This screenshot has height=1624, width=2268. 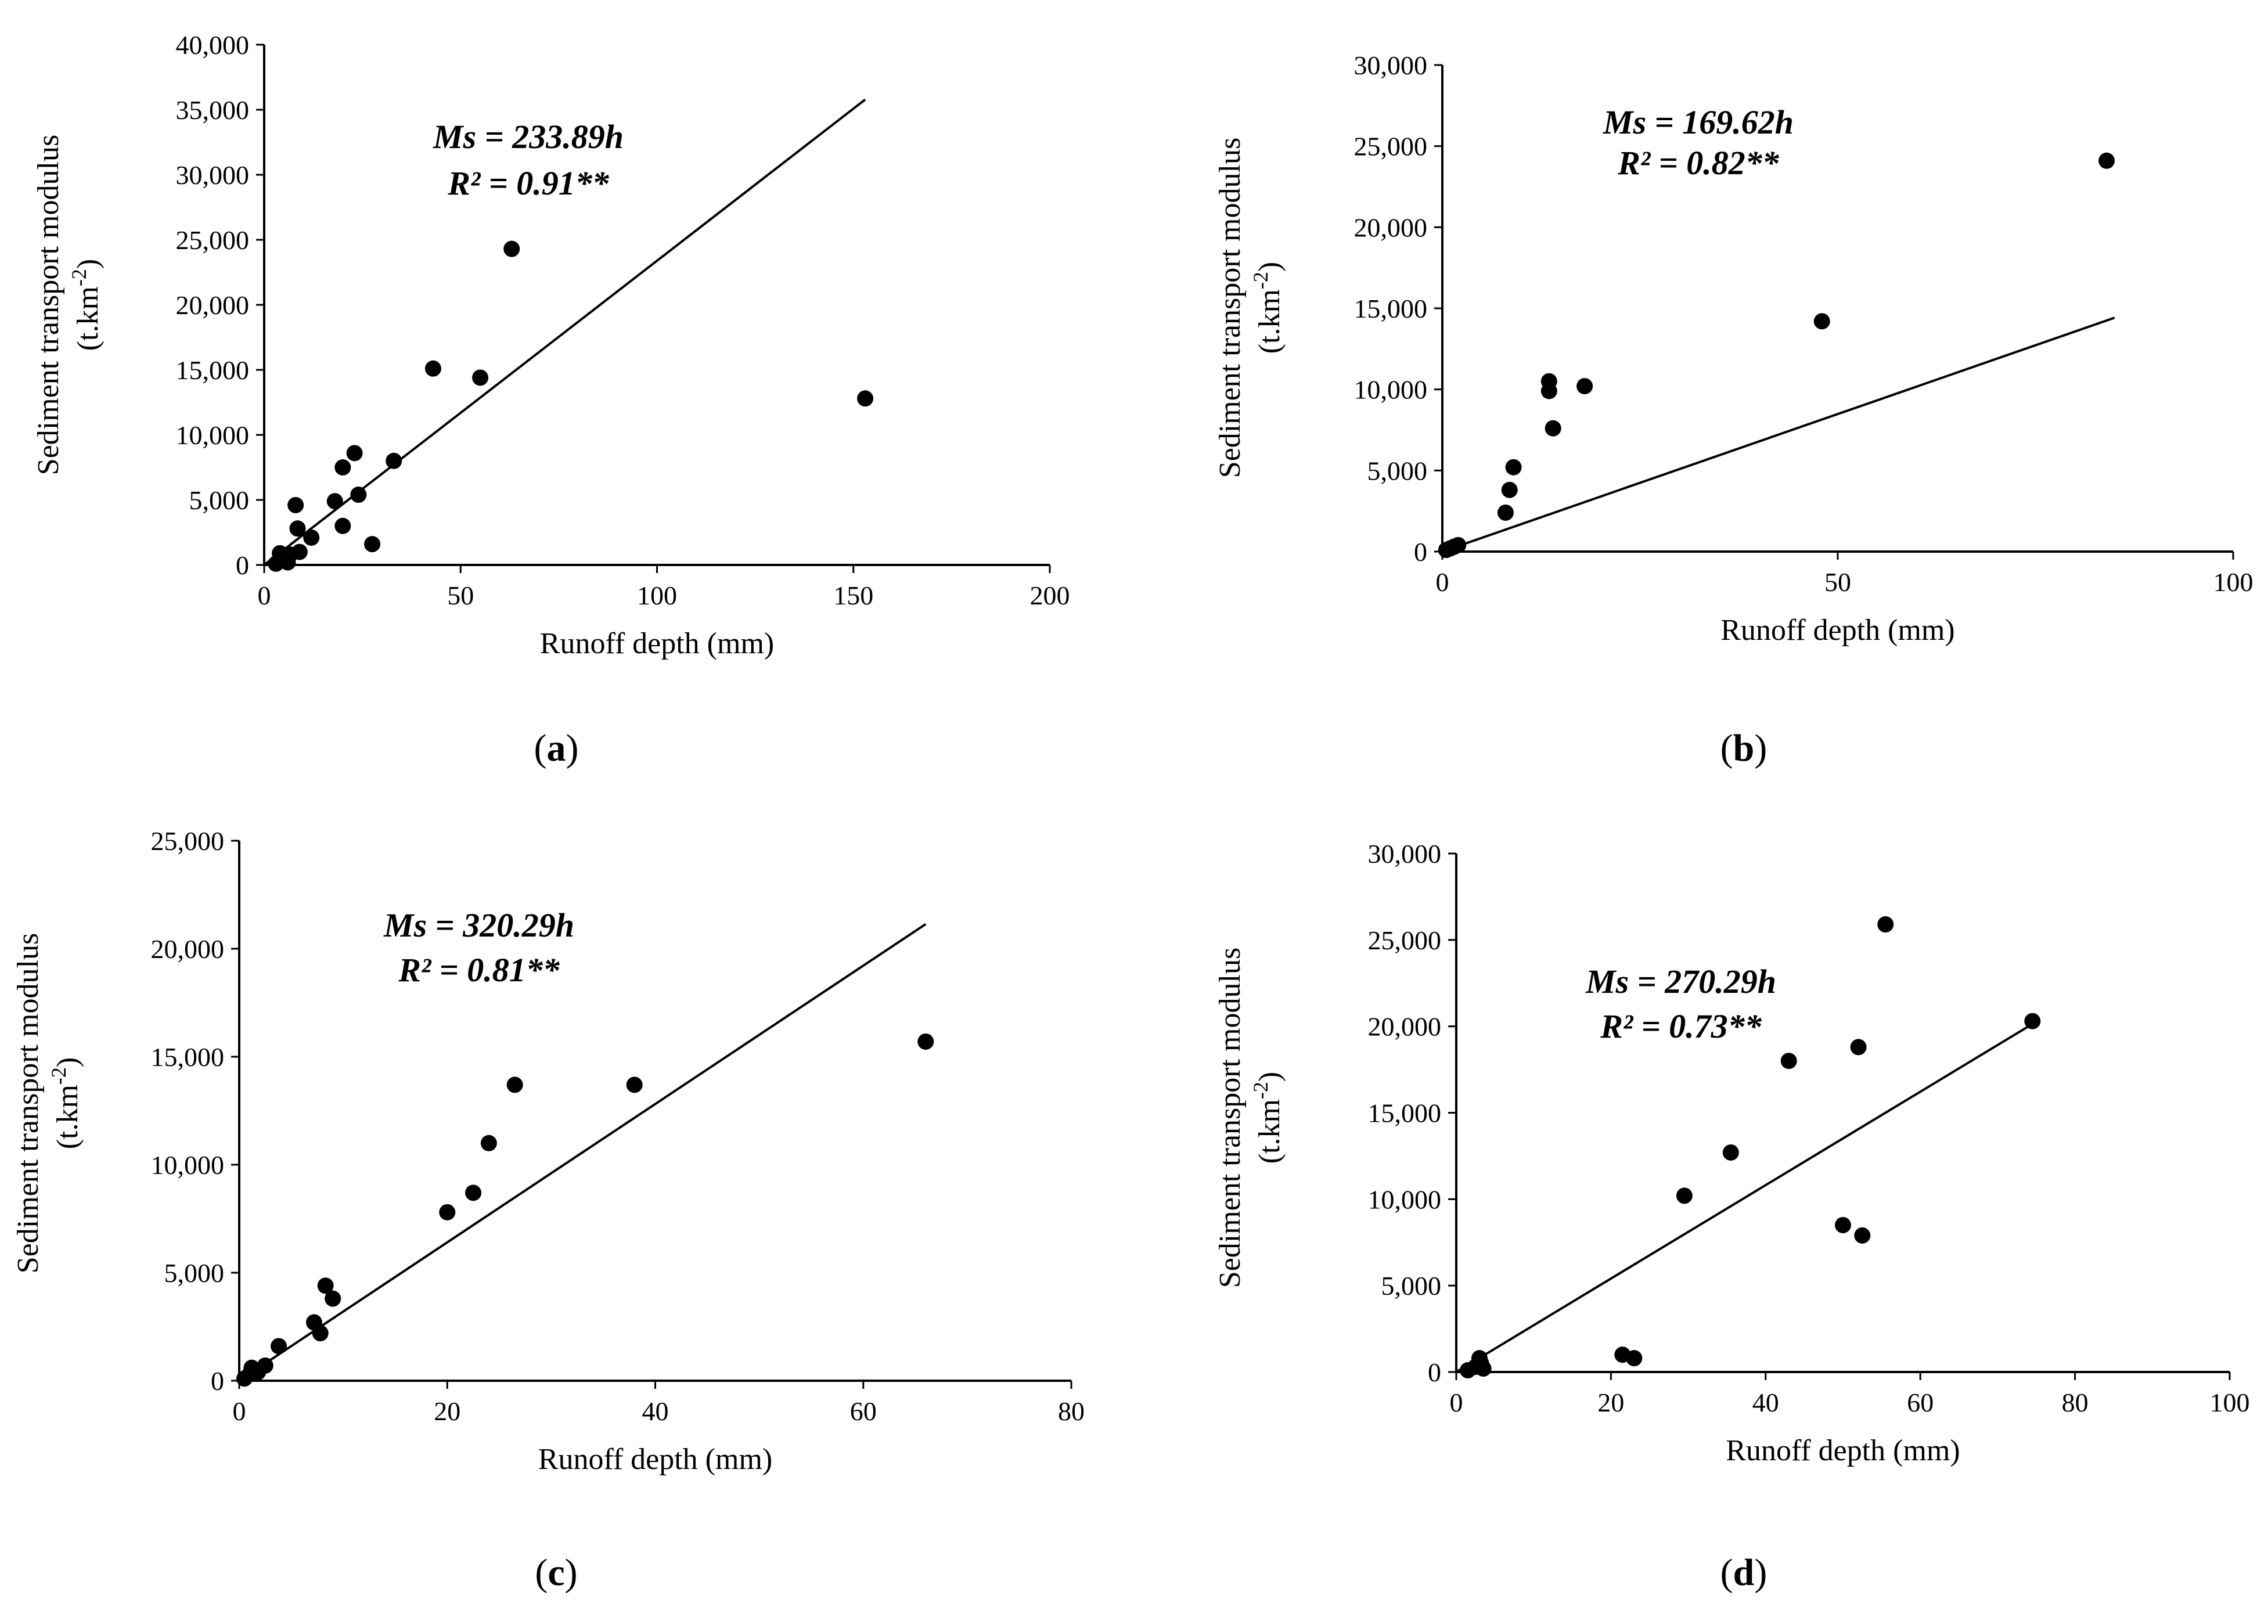 What do you see at coordinates (864, 1411) in the screenshot?
I see `x-tick-label: 60` at bounding box center [864, 1411].